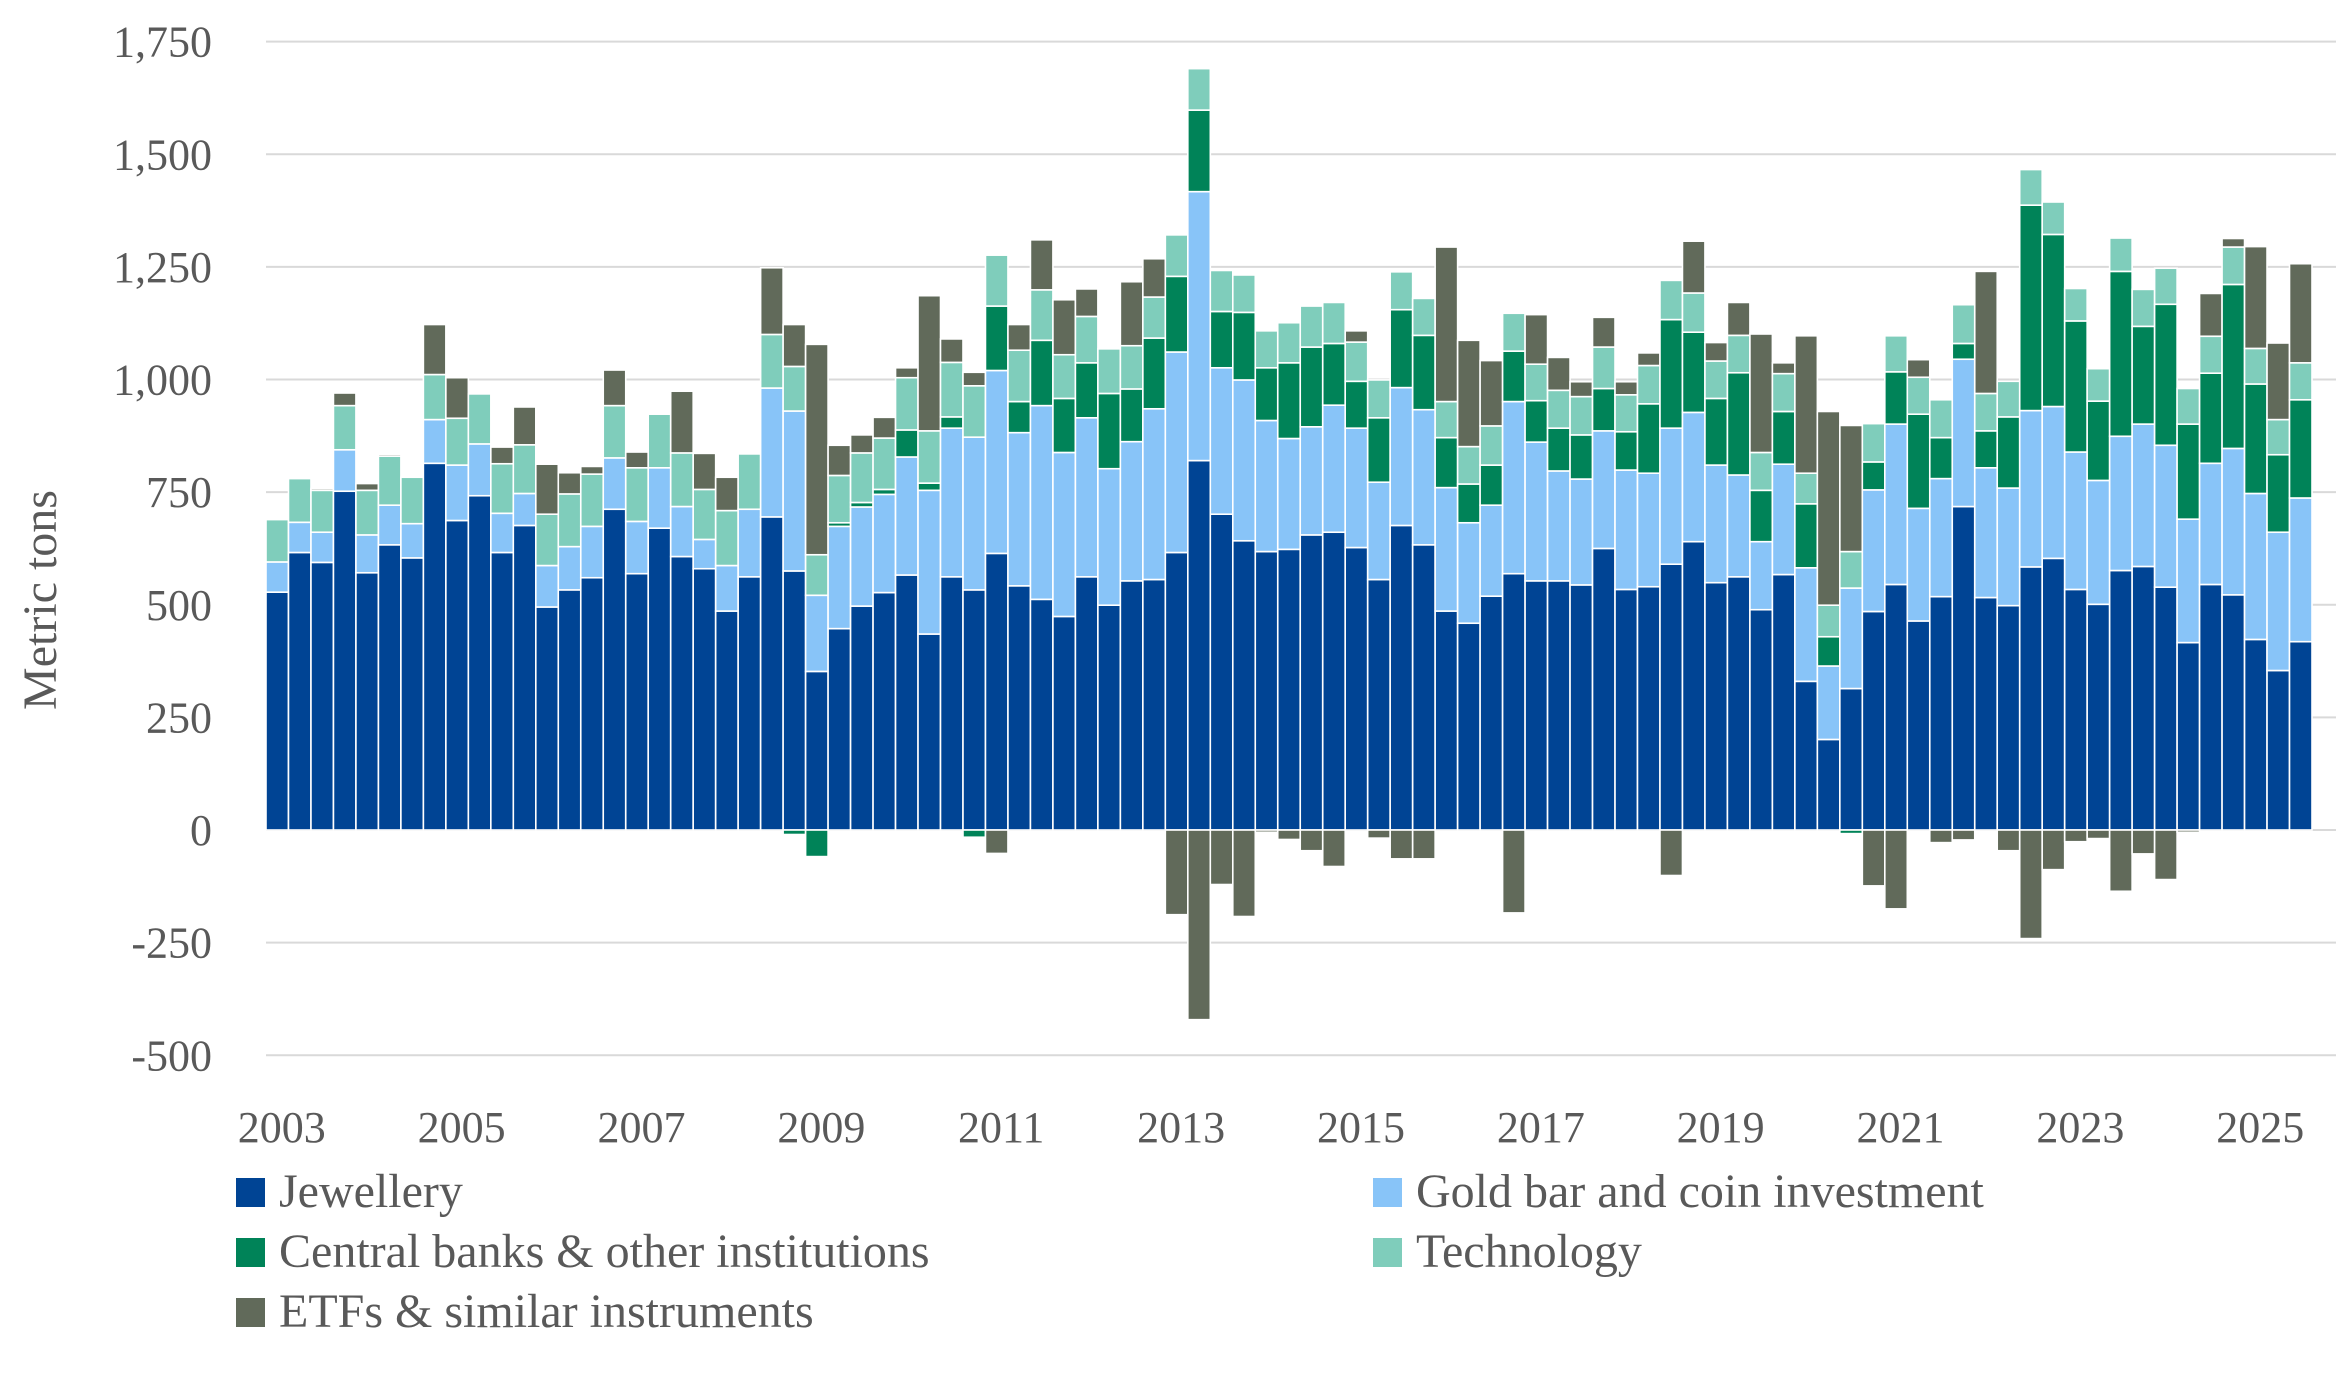 The width and height of the screenshot is (2336, 1376). I want to click on bar-group-2022Q1, so click(1986, 550).